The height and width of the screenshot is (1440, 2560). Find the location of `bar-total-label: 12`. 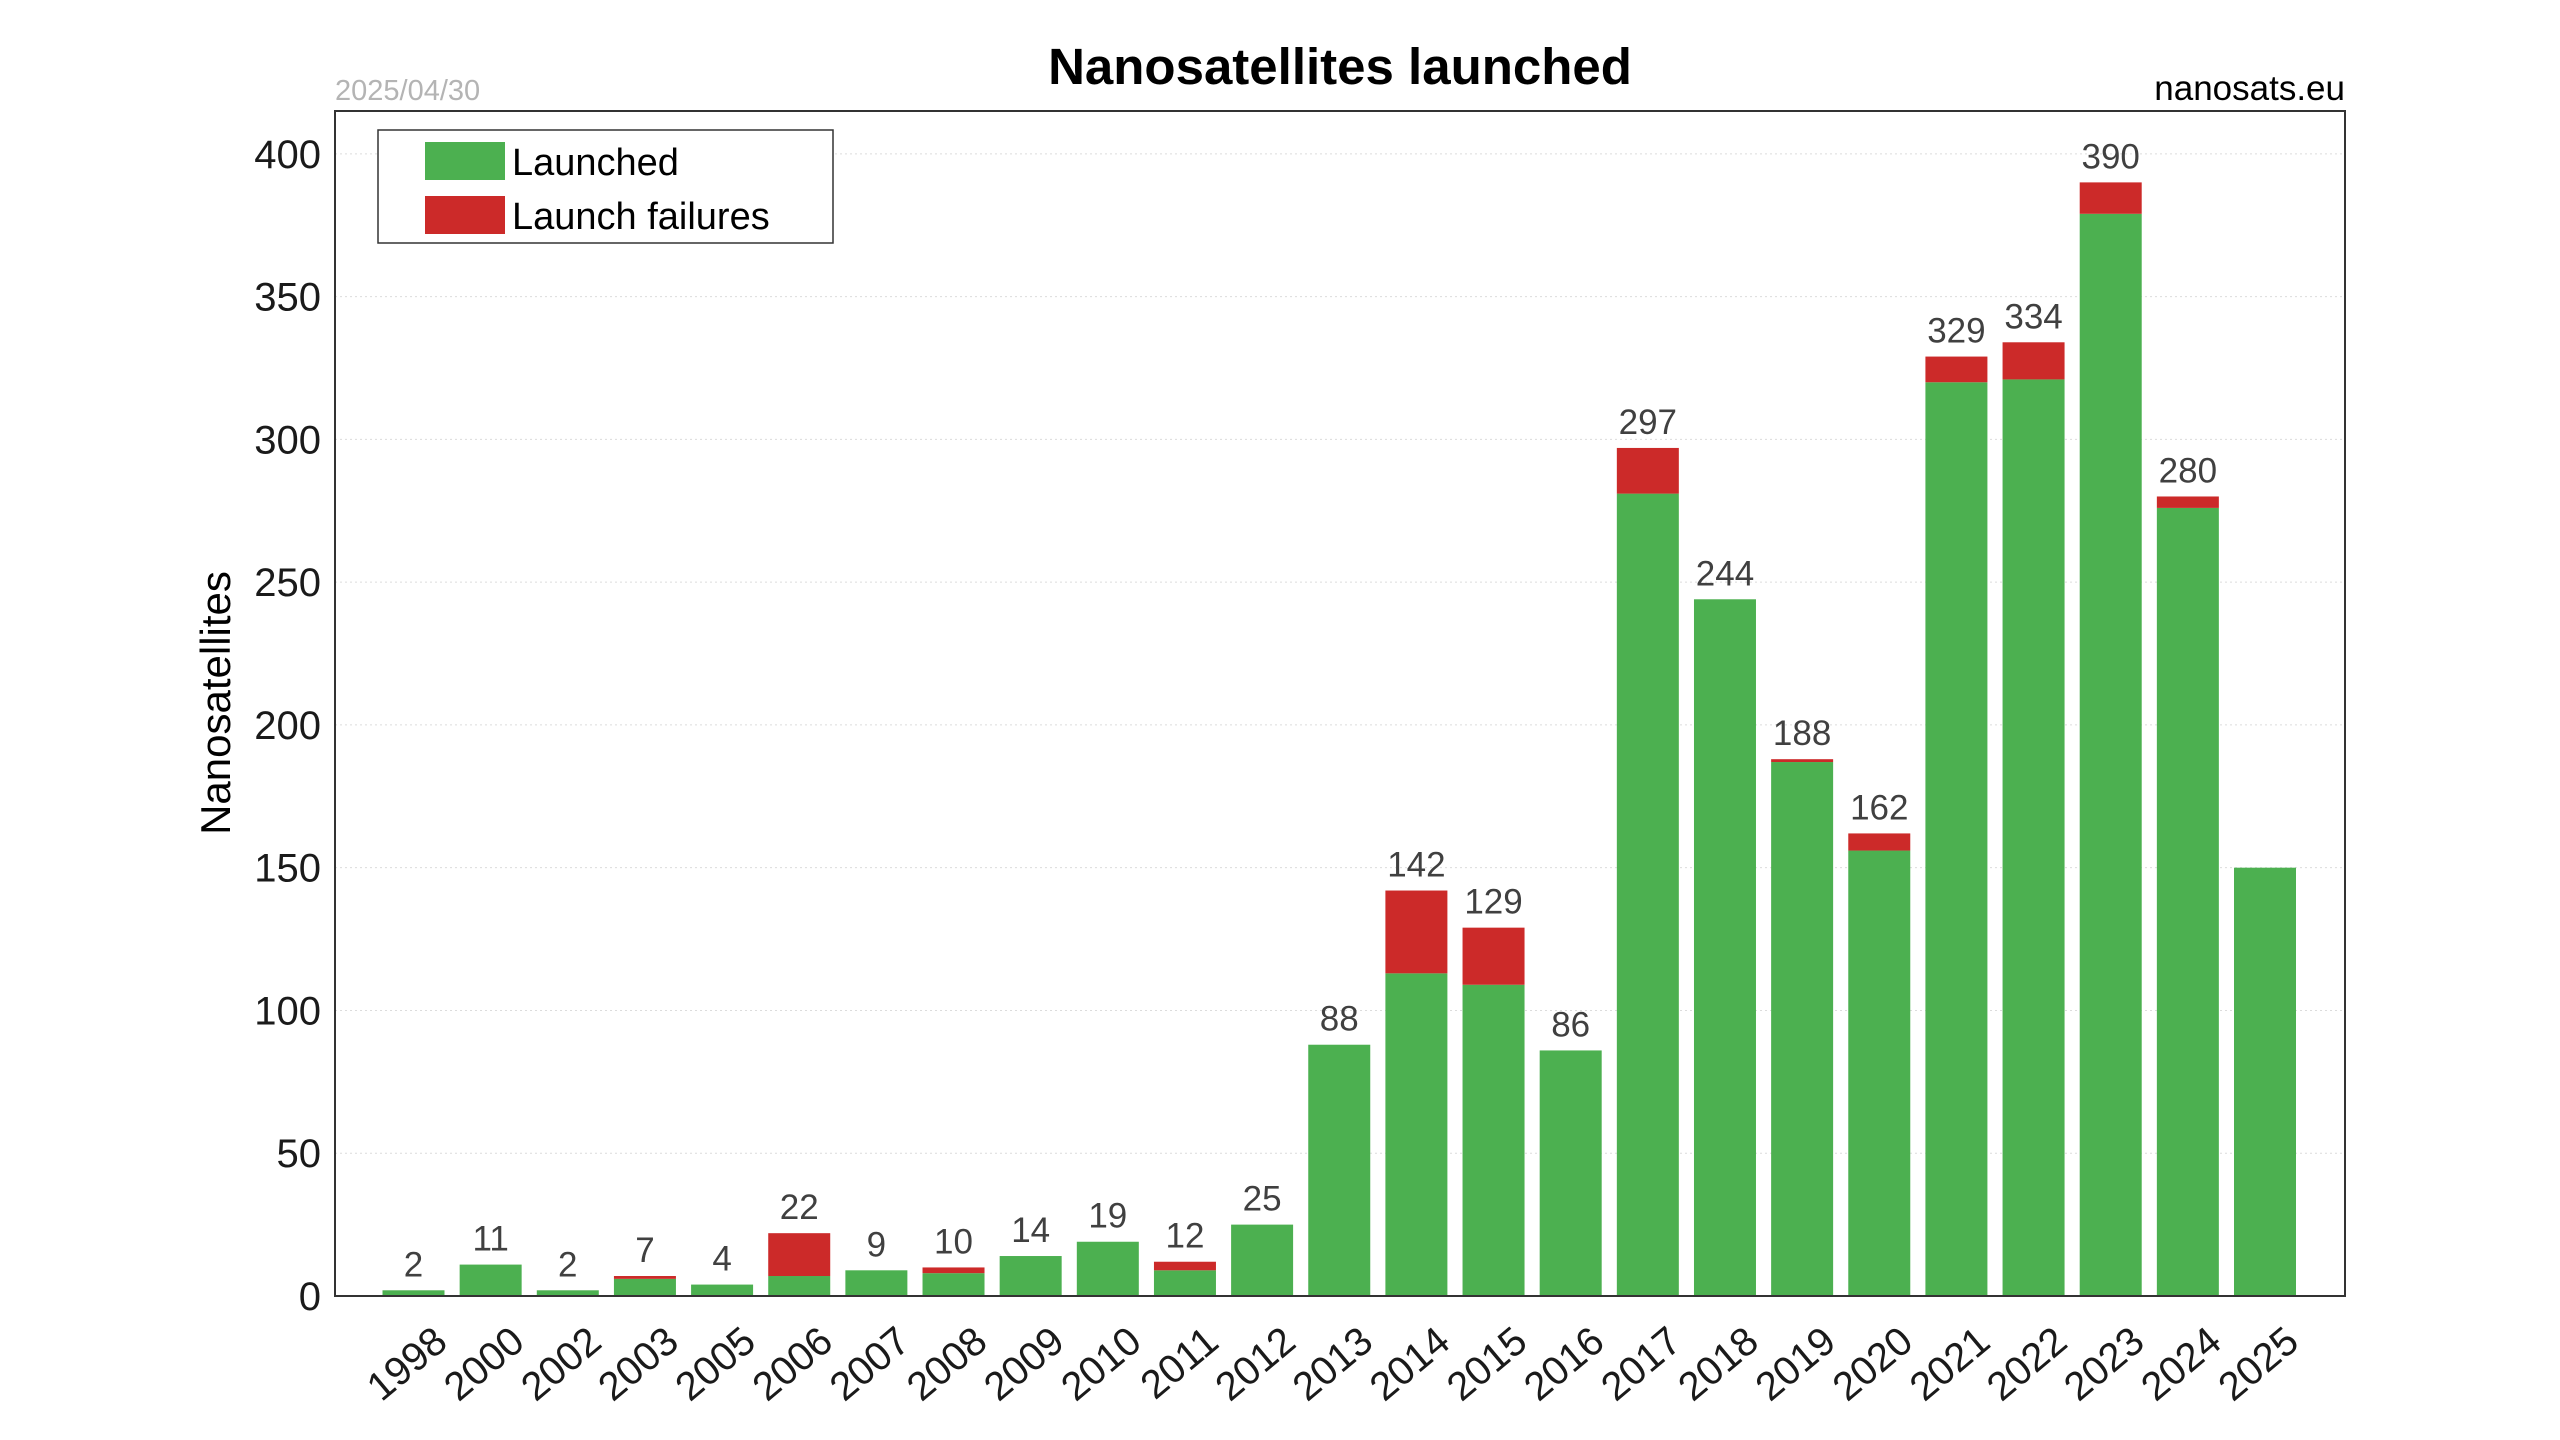

bar-total-label: 12 is located at coordinates (1184, 1236).